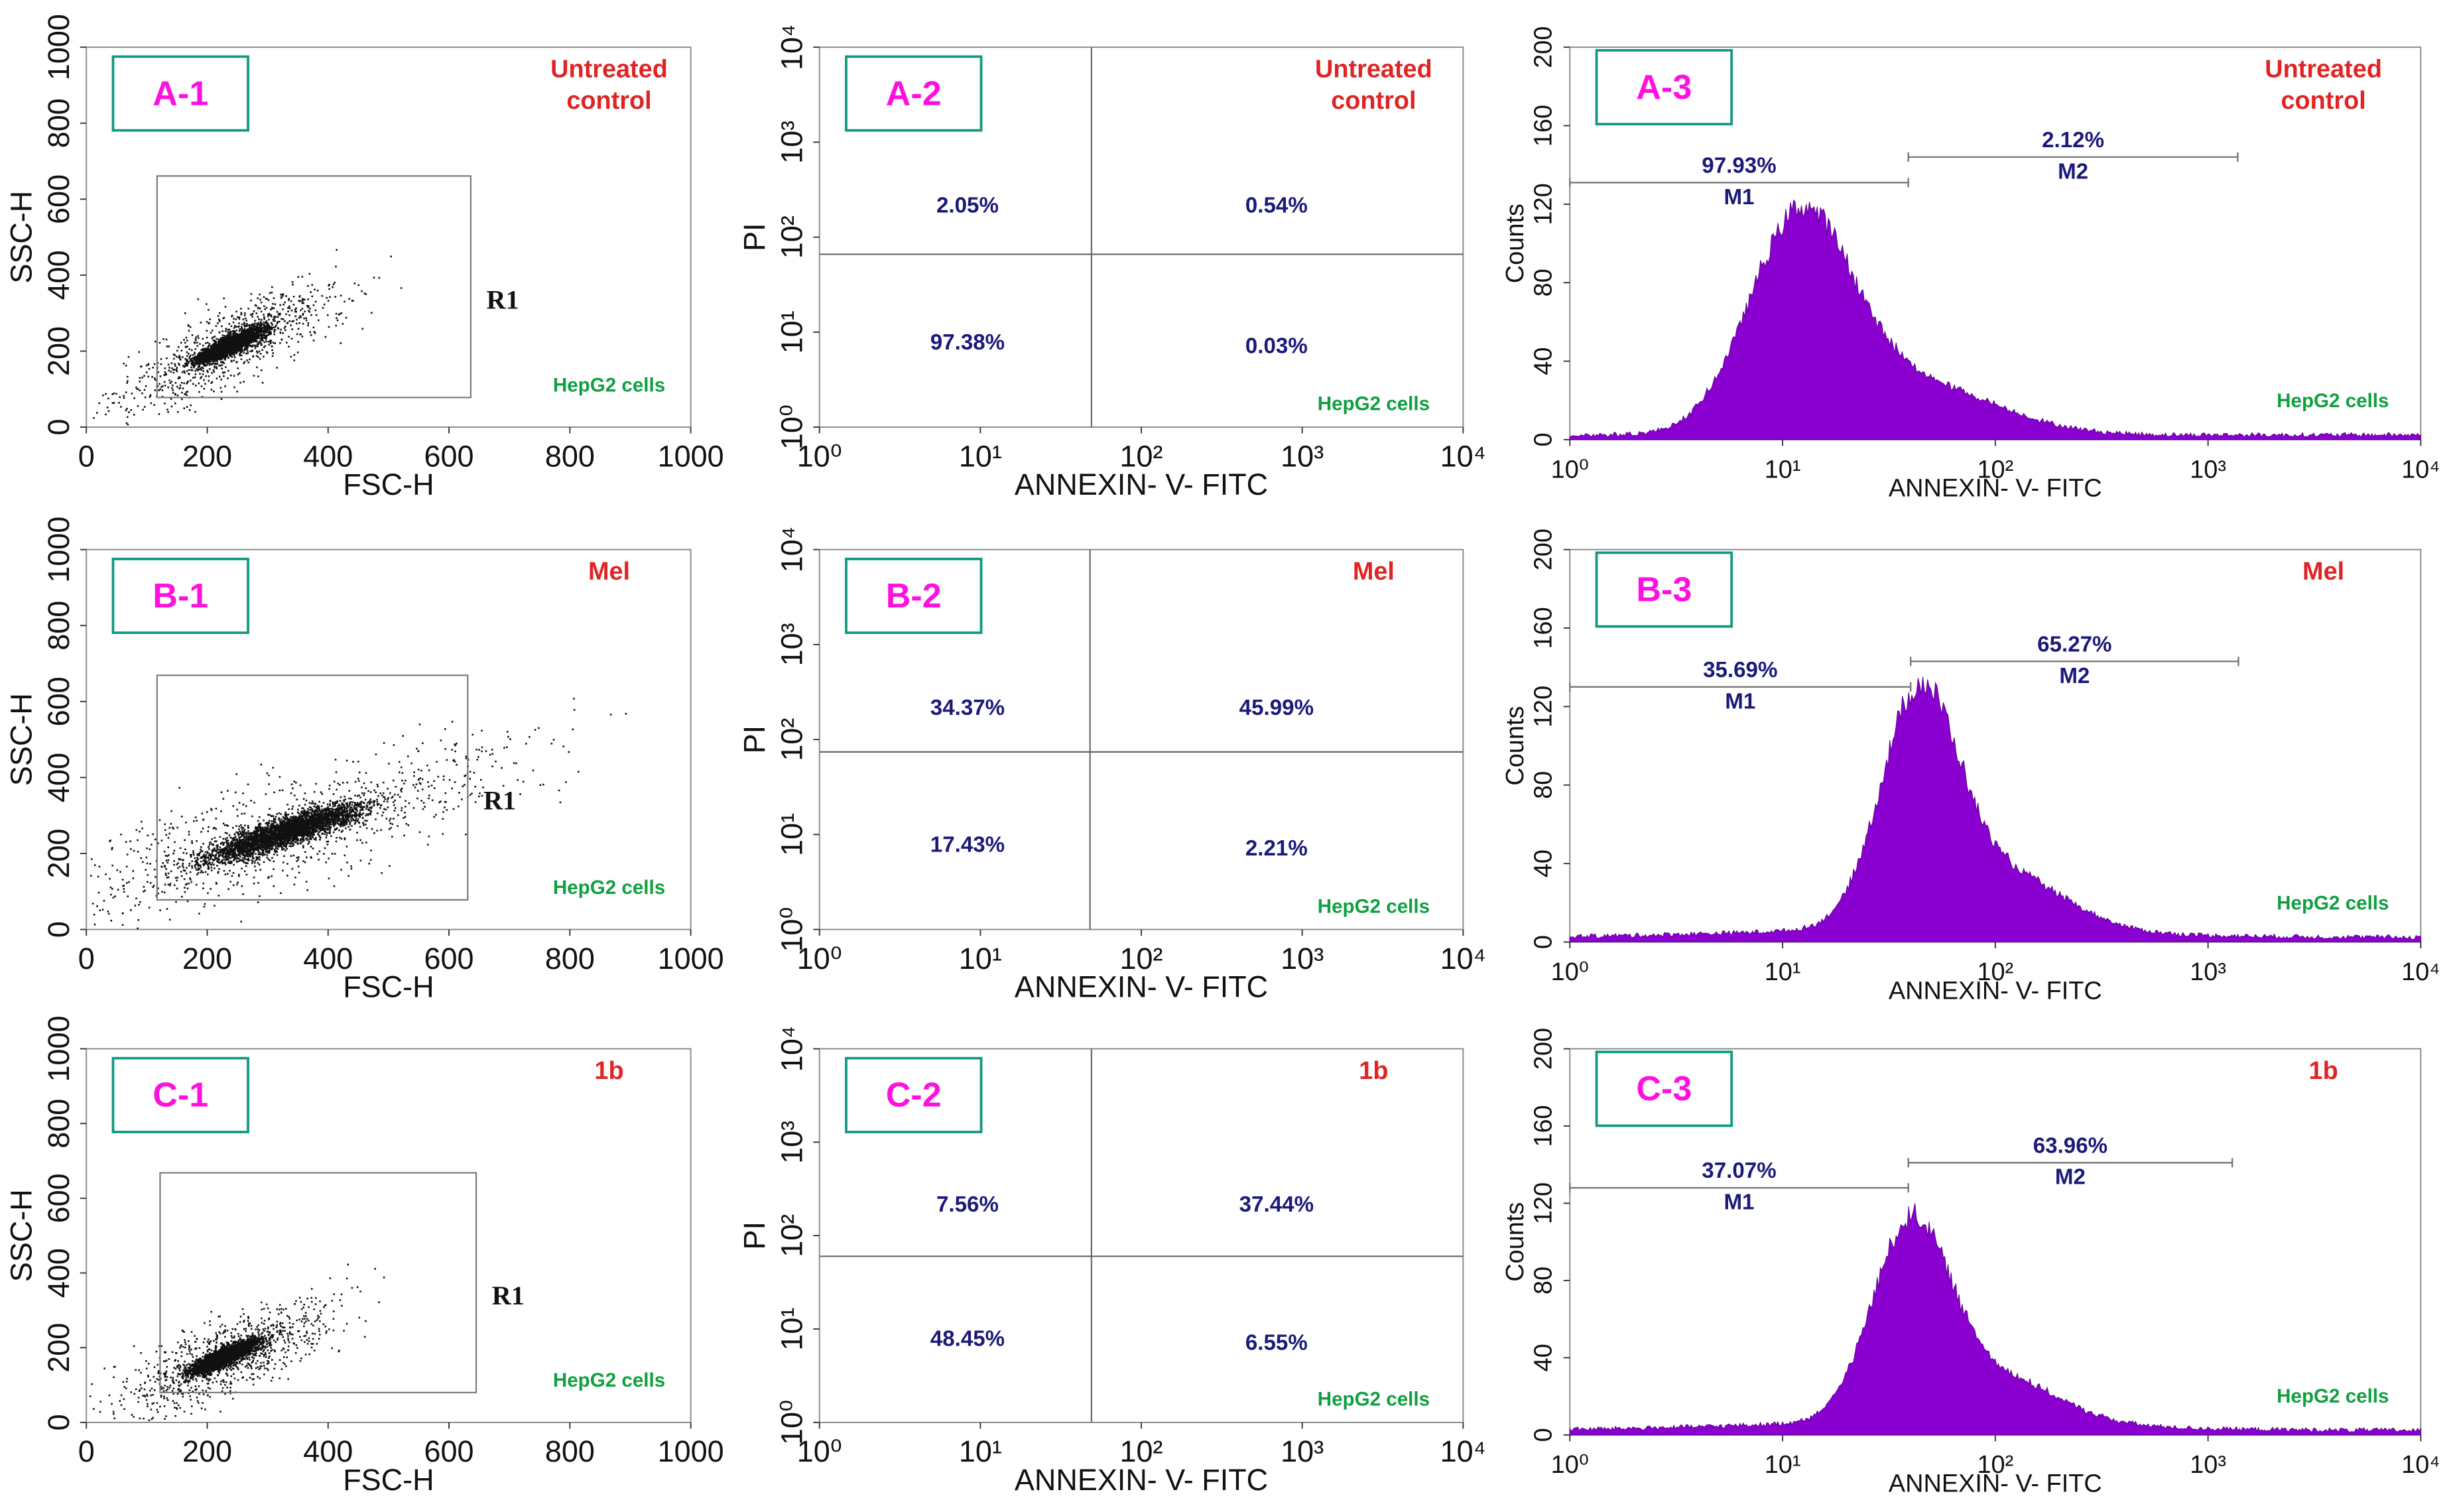 The image size is (2449, 1512). Describe the element at coordinates (792, 237) in the screenshot. I see `y-tick-label: 10²` at that location.